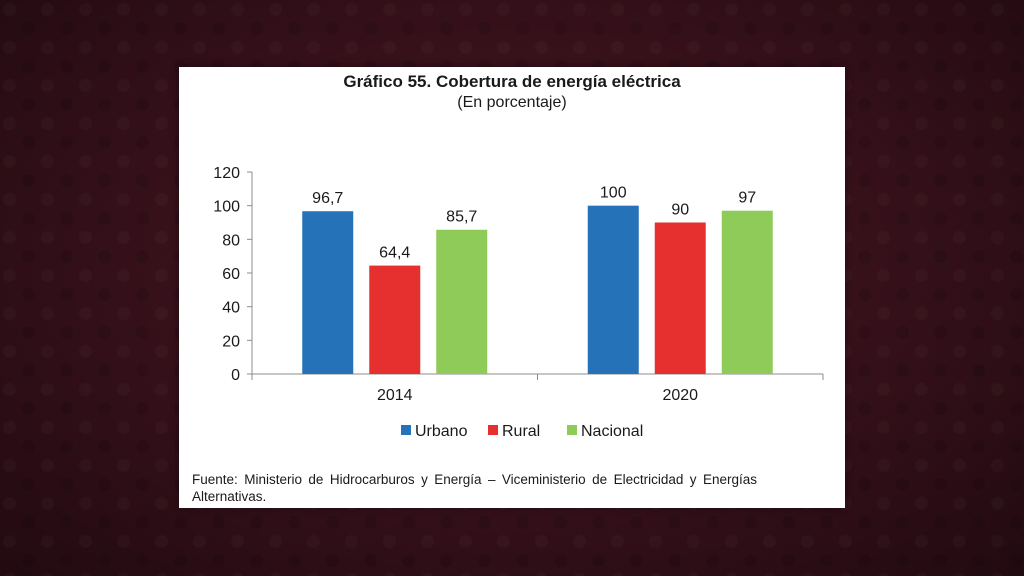 This screenshot has width=1024, height=576. Describe the element at coordinates (680, 298) in the screenshot. I see `bar-rural-2020` at that location.